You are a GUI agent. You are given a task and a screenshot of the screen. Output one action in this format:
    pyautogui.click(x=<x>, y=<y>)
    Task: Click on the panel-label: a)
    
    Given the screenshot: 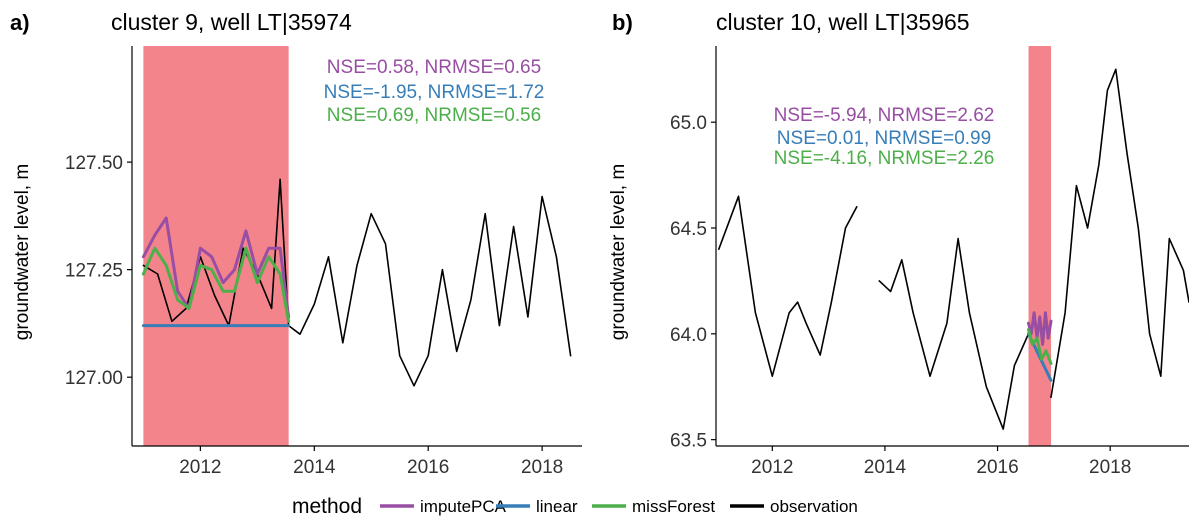 What is the action you would take?
    pyautogui.click(x=20, y=22)
    